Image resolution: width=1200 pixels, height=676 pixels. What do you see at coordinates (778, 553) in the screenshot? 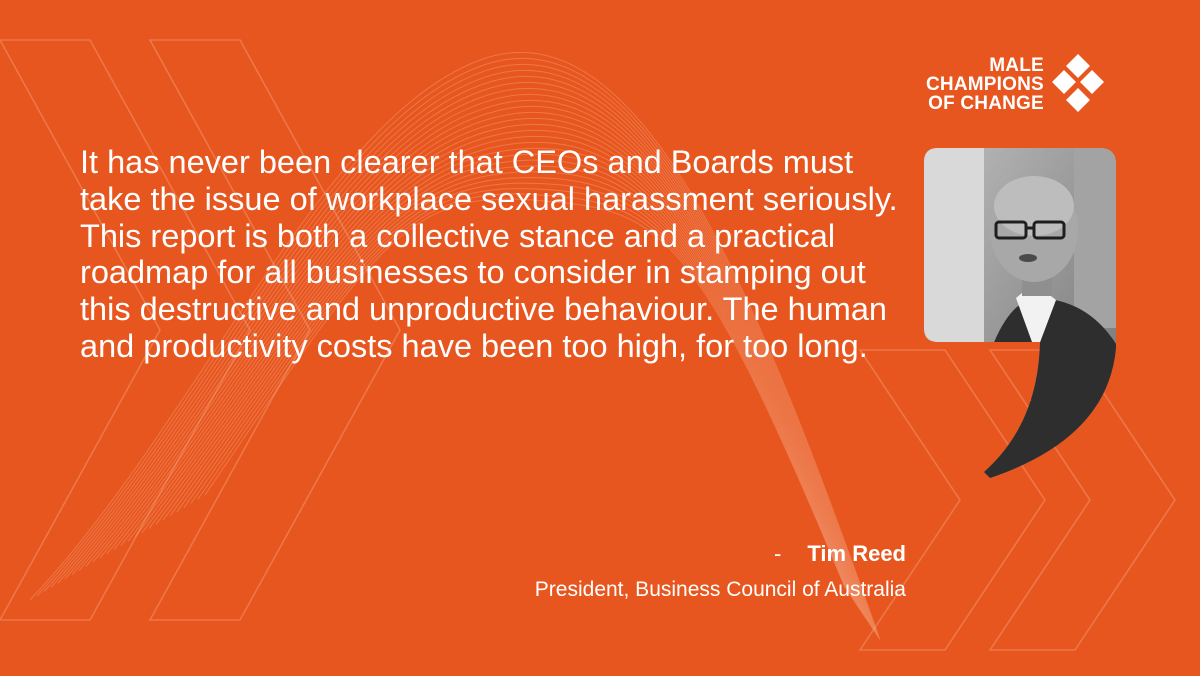
I see `attribution-dash: -` at bounding box center [778, 553].